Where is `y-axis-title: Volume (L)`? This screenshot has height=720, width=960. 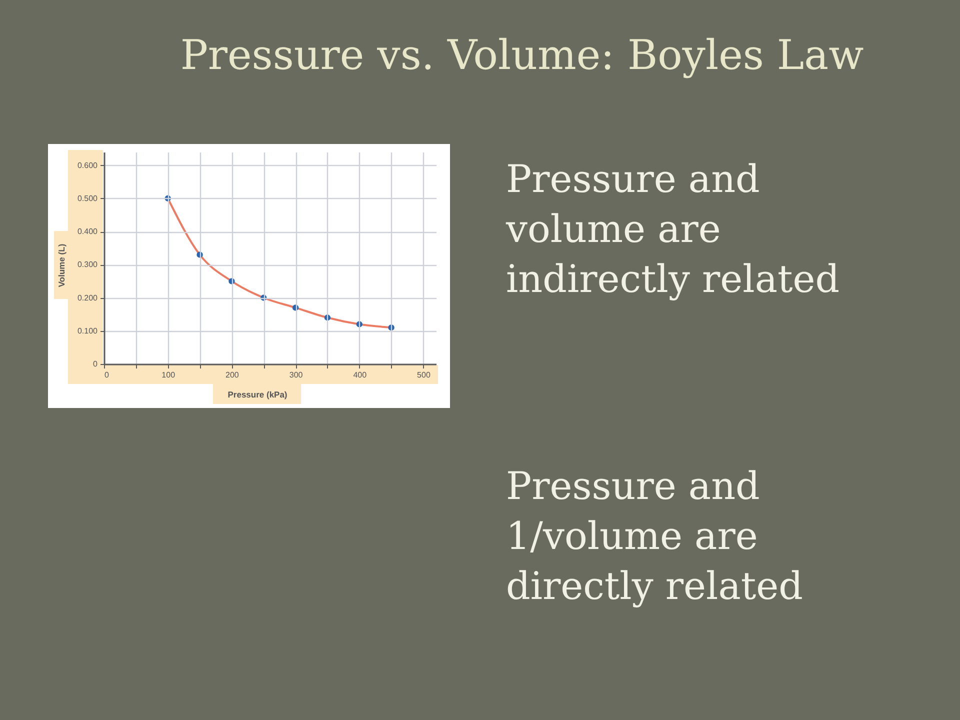 y-axis-title: Volume (L) is located at coordinates (61, 266).